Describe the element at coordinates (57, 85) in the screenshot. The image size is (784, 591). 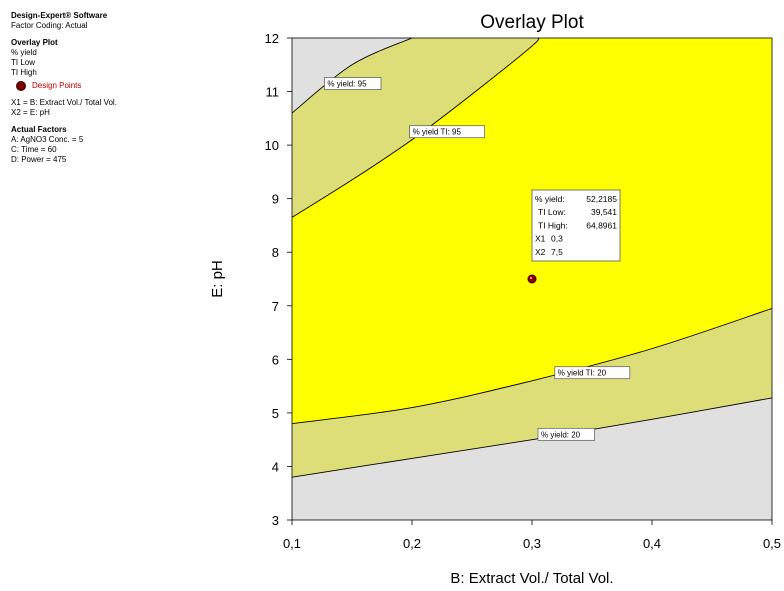
I see `design-points-label: Design Points` at that location.